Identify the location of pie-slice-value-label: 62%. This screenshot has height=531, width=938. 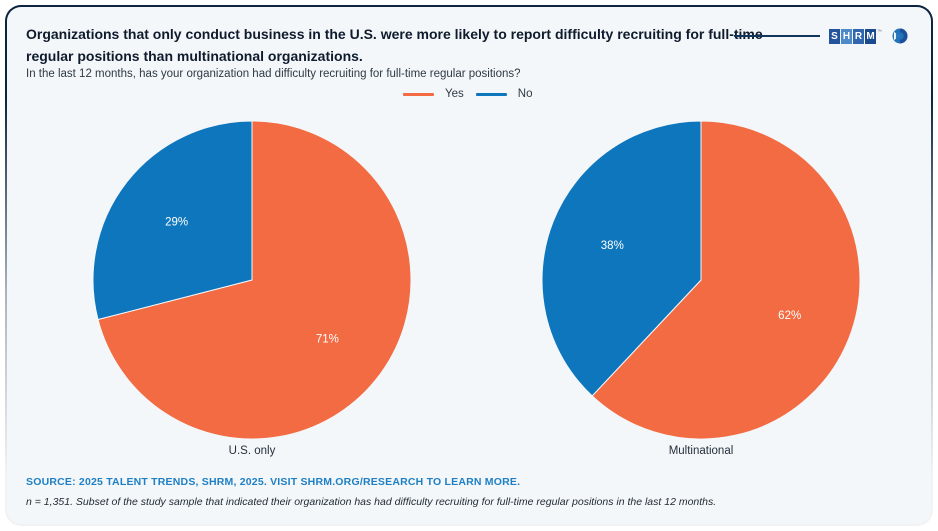
(789, 316).